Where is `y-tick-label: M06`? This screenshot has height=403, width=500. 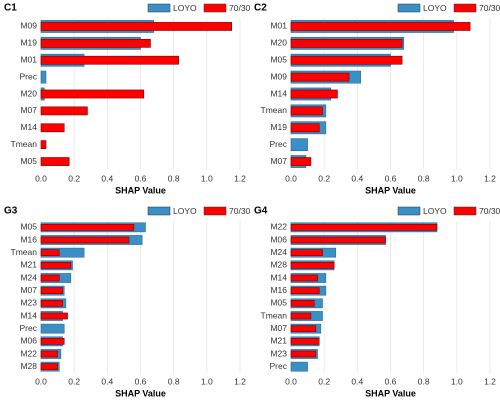
y-tick-label: M06 is located at coordinates (28, 341).